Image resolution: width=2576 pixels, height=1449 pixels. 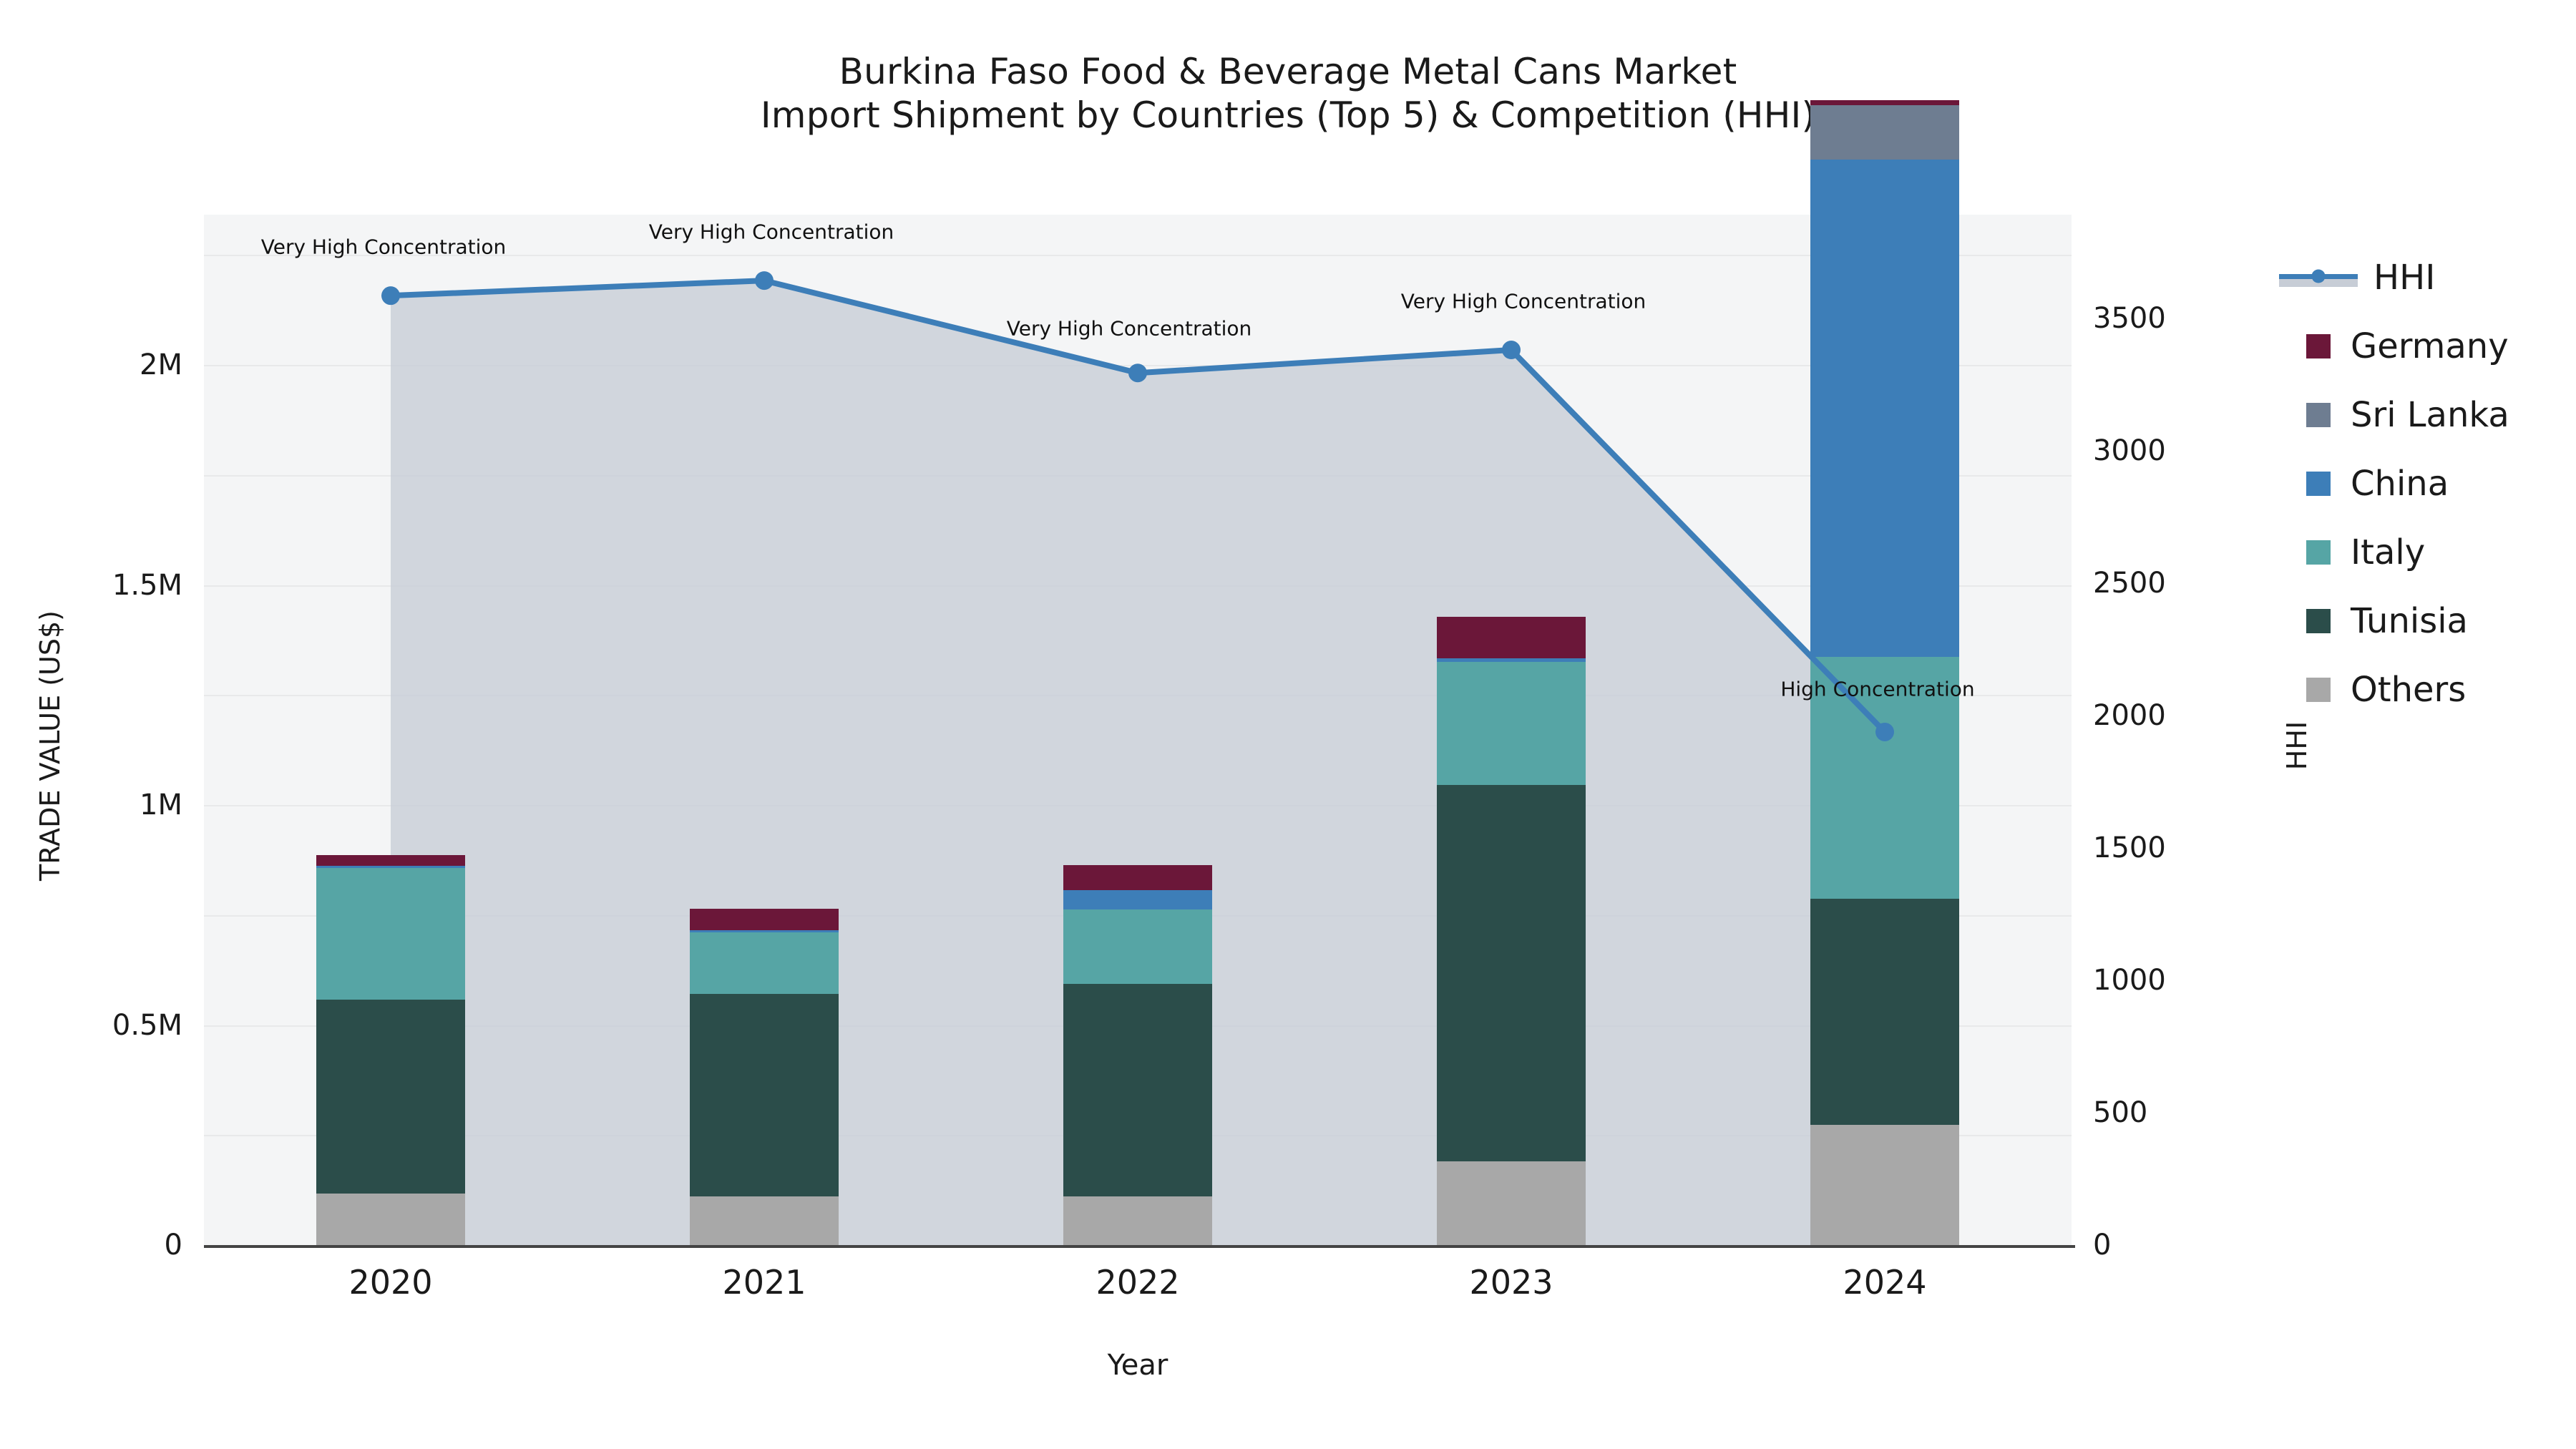 What do you see at coordinates (1138, 1365) in the screenshot?
I see `x-axis-title: Year` at bounding box center [1138, 1365].